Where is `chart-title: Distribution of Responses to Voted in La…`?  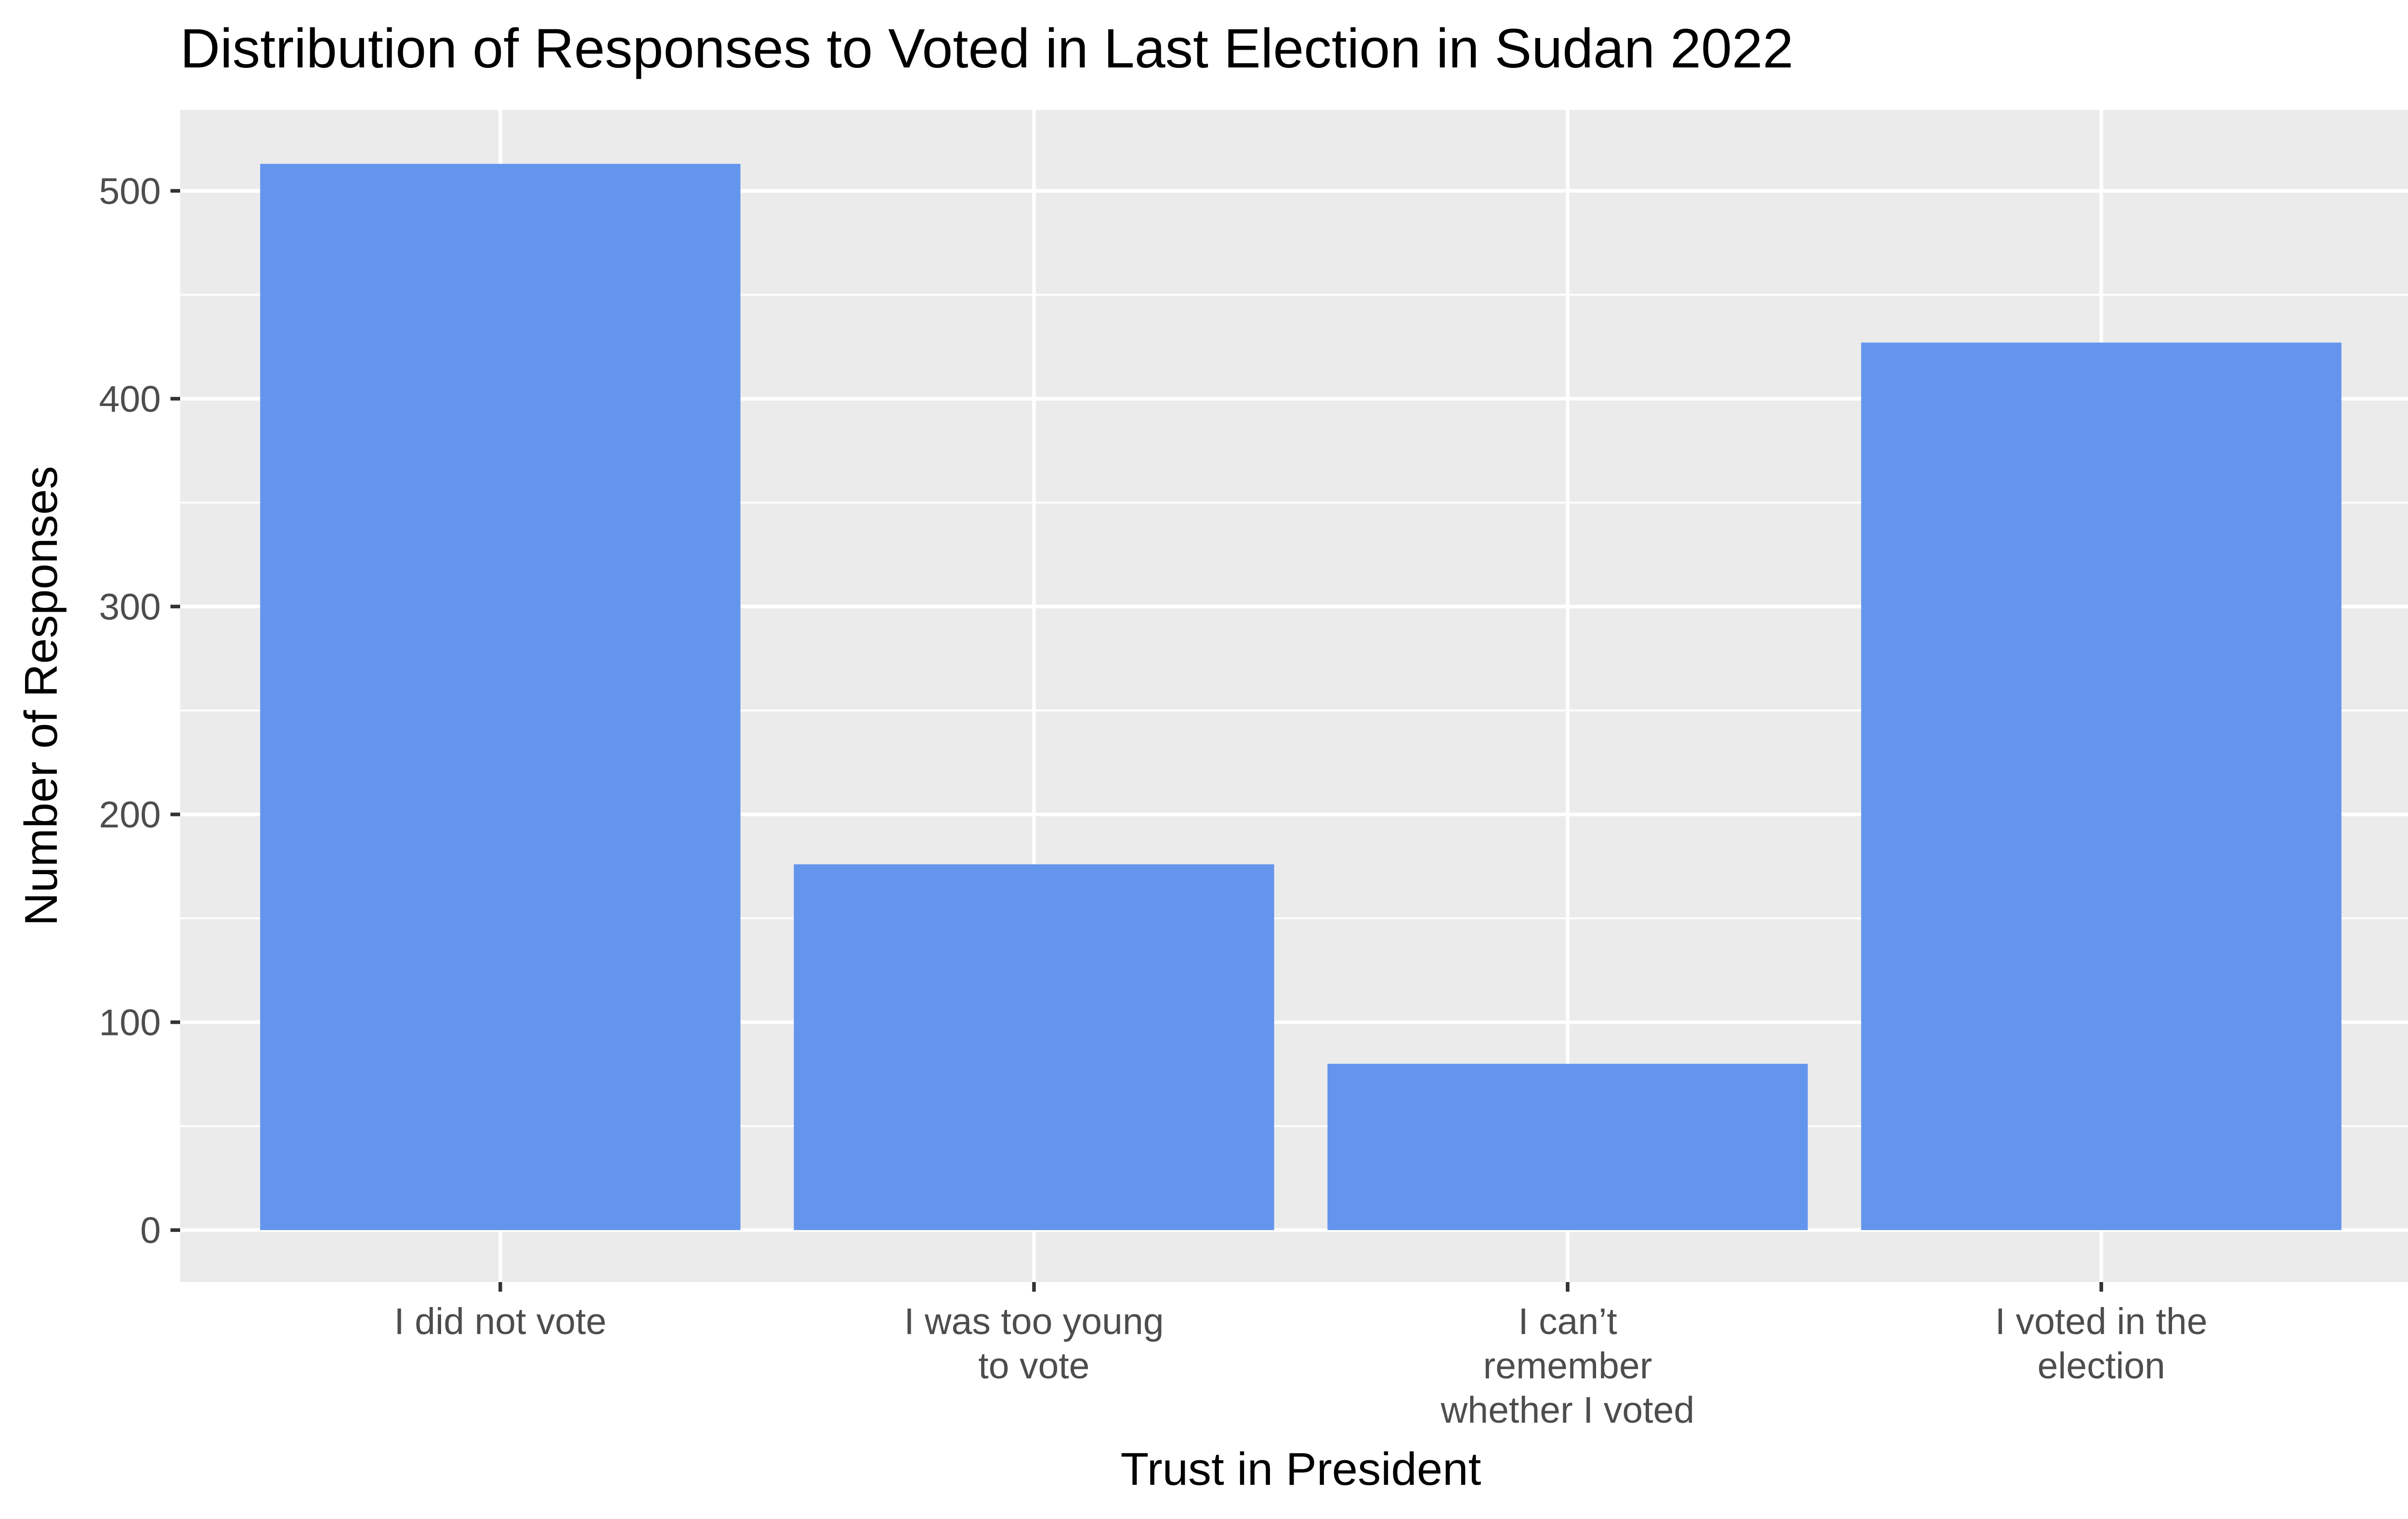 chart-title: Distribution of Responses to Voted in La… is located at coordinates (986, 48).